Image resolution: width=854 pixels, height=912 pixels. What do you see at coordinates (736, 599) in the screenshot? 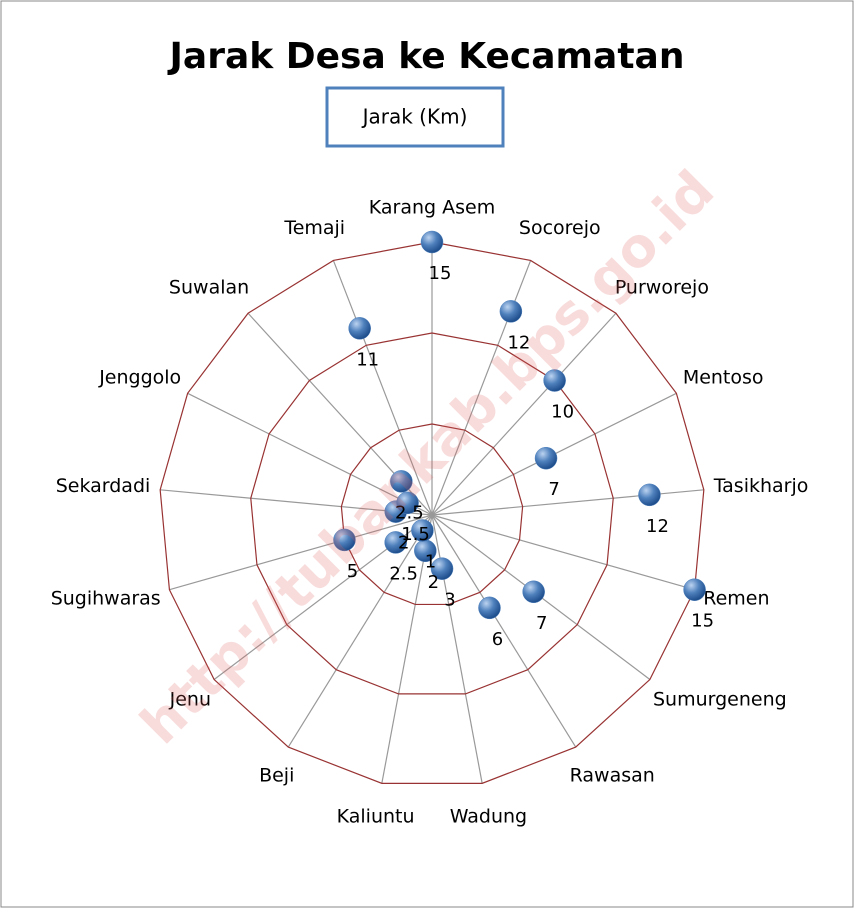
I see `category-label: Remen` at bounding box center [736, 599].